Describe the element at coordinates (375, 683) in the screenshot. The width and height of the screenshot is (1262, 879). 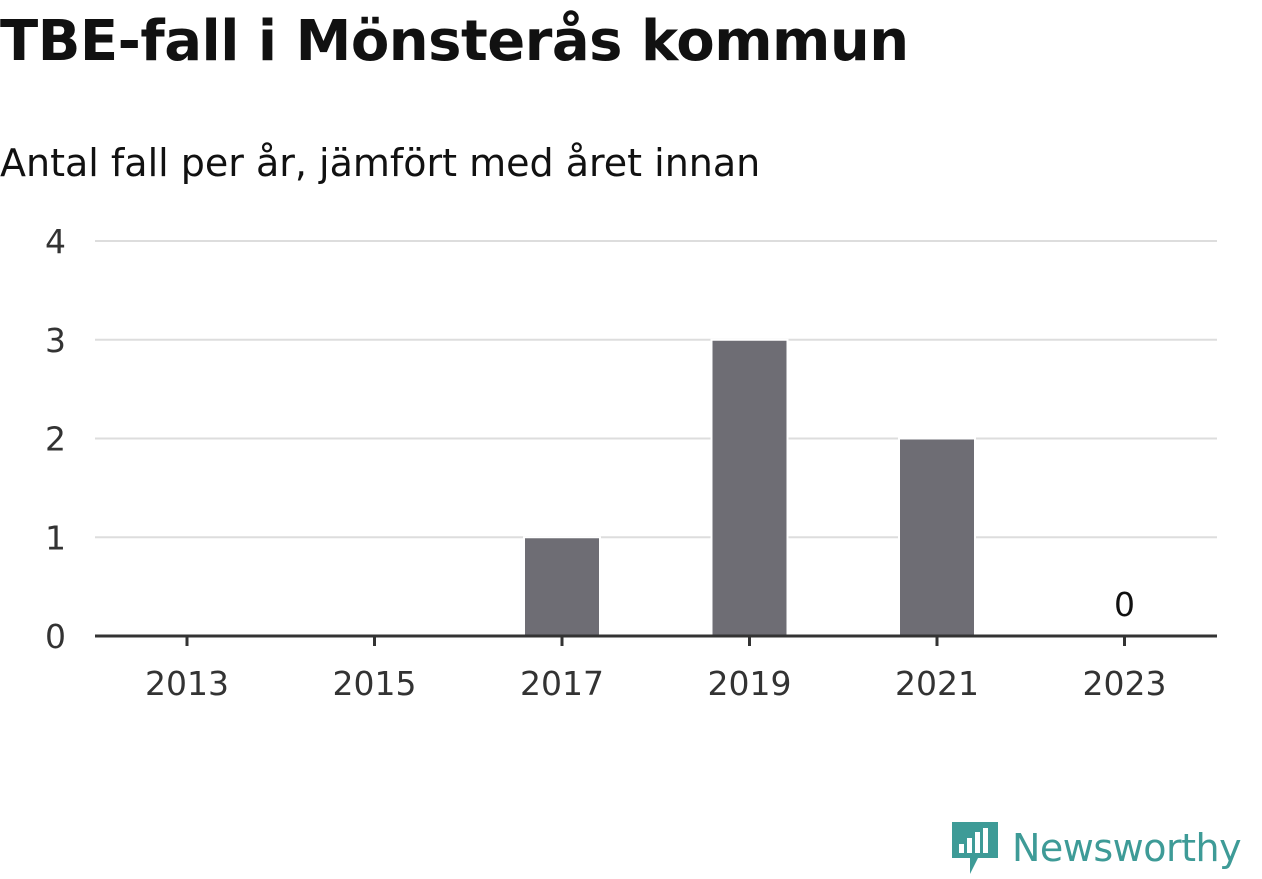
I see `x-tick-label: 2015` at that location.